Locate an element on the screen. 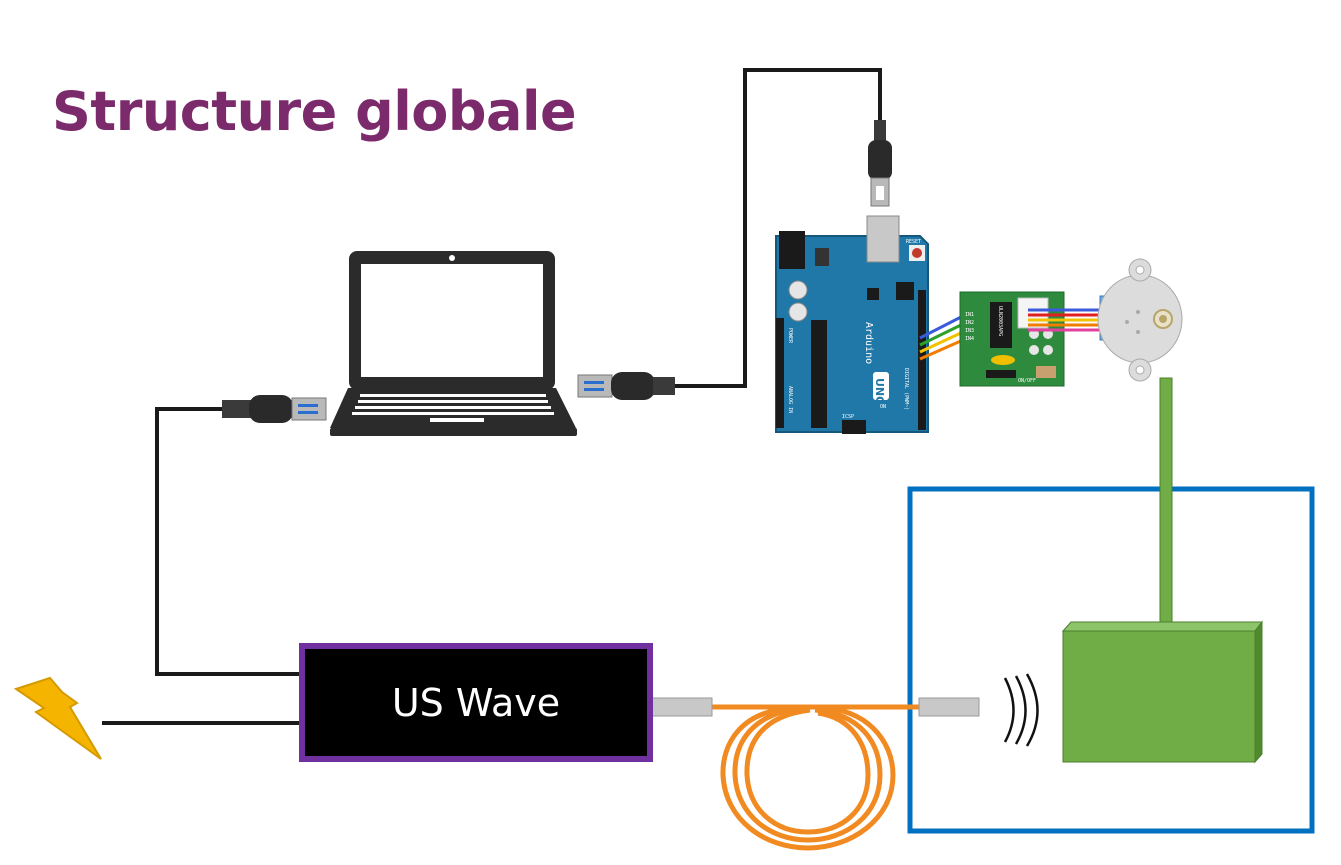 The height and width of the screenshot is (865, 1341). usb-b-connector-icon is located at coordinates (880, 163).